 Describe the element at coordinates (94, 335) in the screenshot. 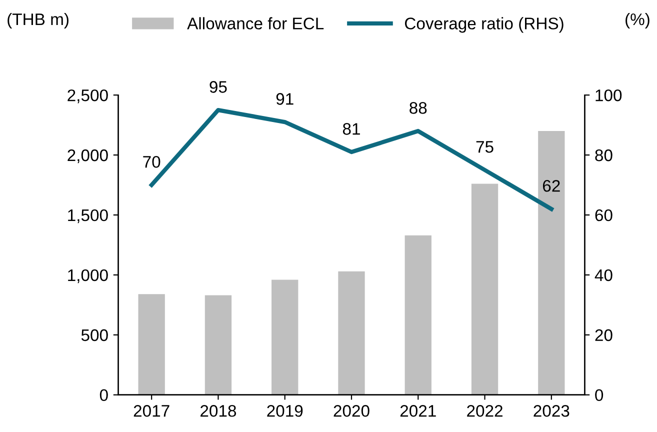

I see `y-tick-label: 500` at that location.